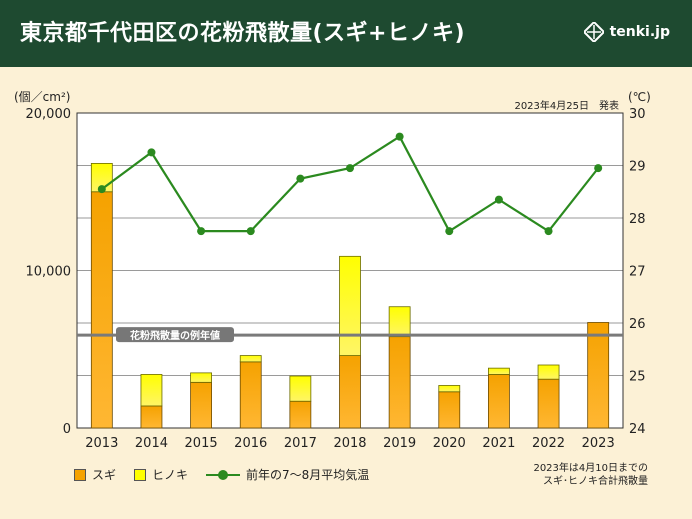 Image resolution: width=692 pixels, height=519 pixels. I want to click on legend-item-hinoki: ヒノキ, so click(161, 474).